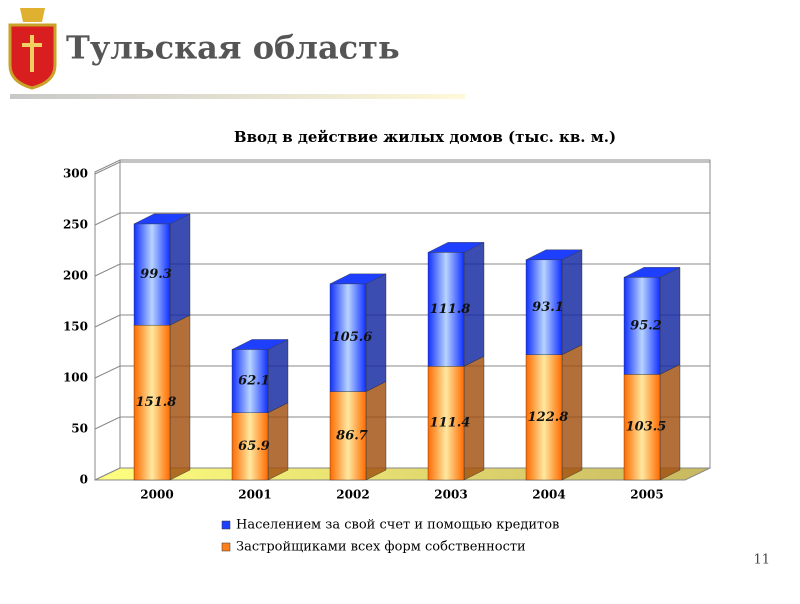  What do you see at coordinates (761, 560) in the screenshot?
I see `page-number: 11` at bounding box center [761, 560].